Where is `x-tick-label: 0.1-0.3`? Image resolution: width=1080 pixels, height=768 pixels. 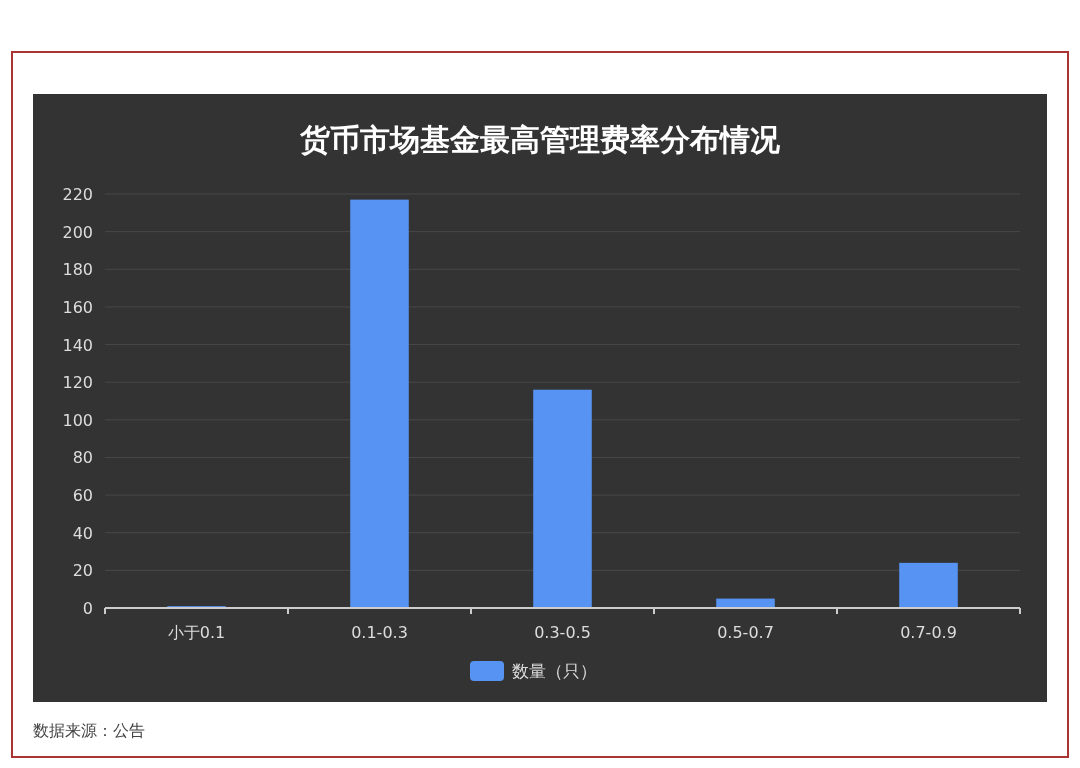 x-tick-label: 0.1-0.3 is located at coordinates (379, 632).